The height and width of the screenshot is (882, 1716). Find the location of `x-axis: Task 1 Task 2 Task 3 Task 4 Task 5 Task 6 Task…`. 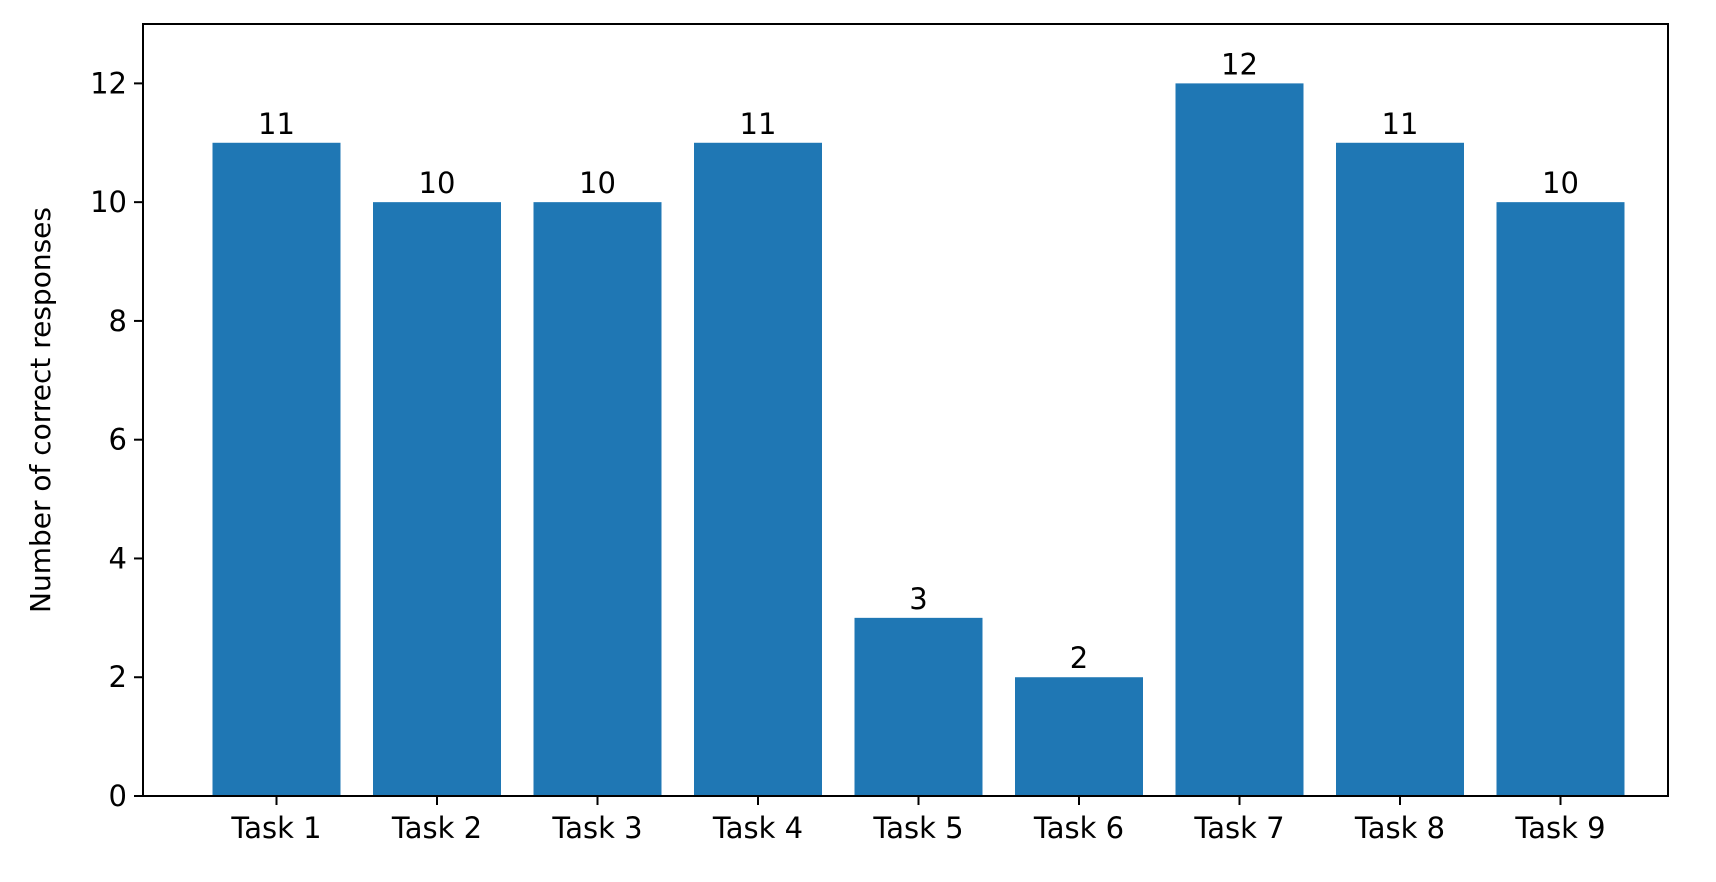

x-axis: Task 1 Task 2 Task 3 Task 4 Task 5 Task 6 Task… is located at coordinates (918, 820).